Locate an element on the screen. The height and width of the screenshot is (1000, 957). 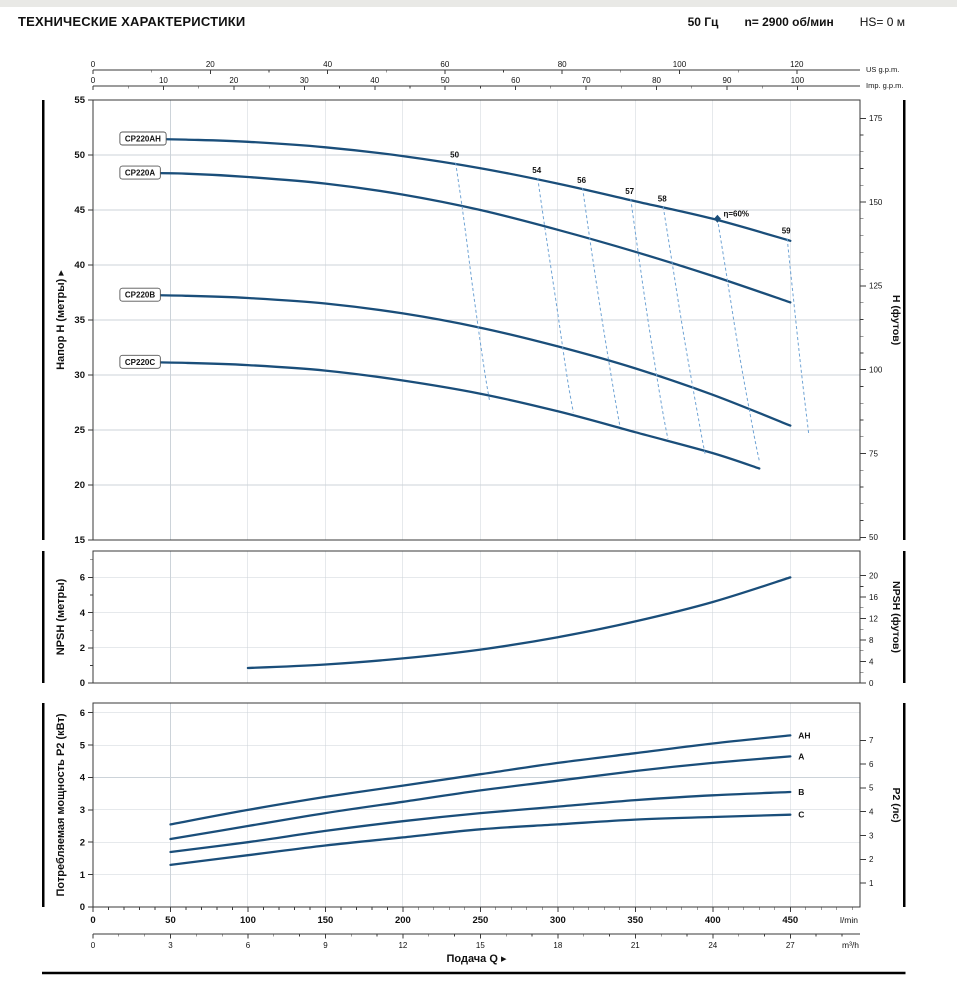
efficiency-label: 57 is located at coordinates (629, 191).